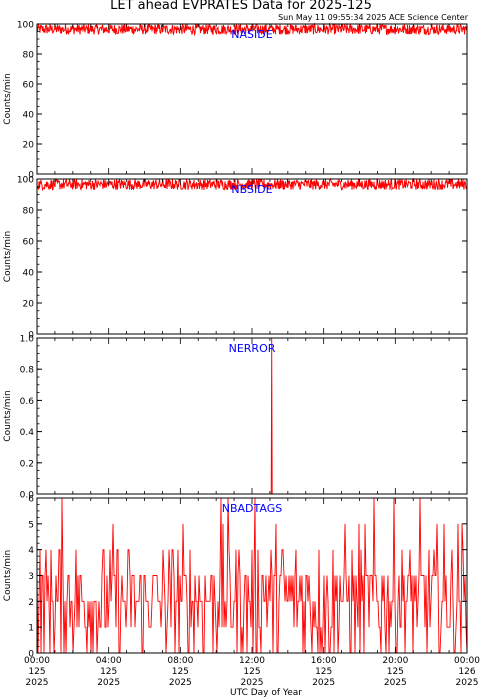  Describe the element at coordinates (395, 661) in the screenshot. I see `x-tick-label-time: 20:00` at that location.